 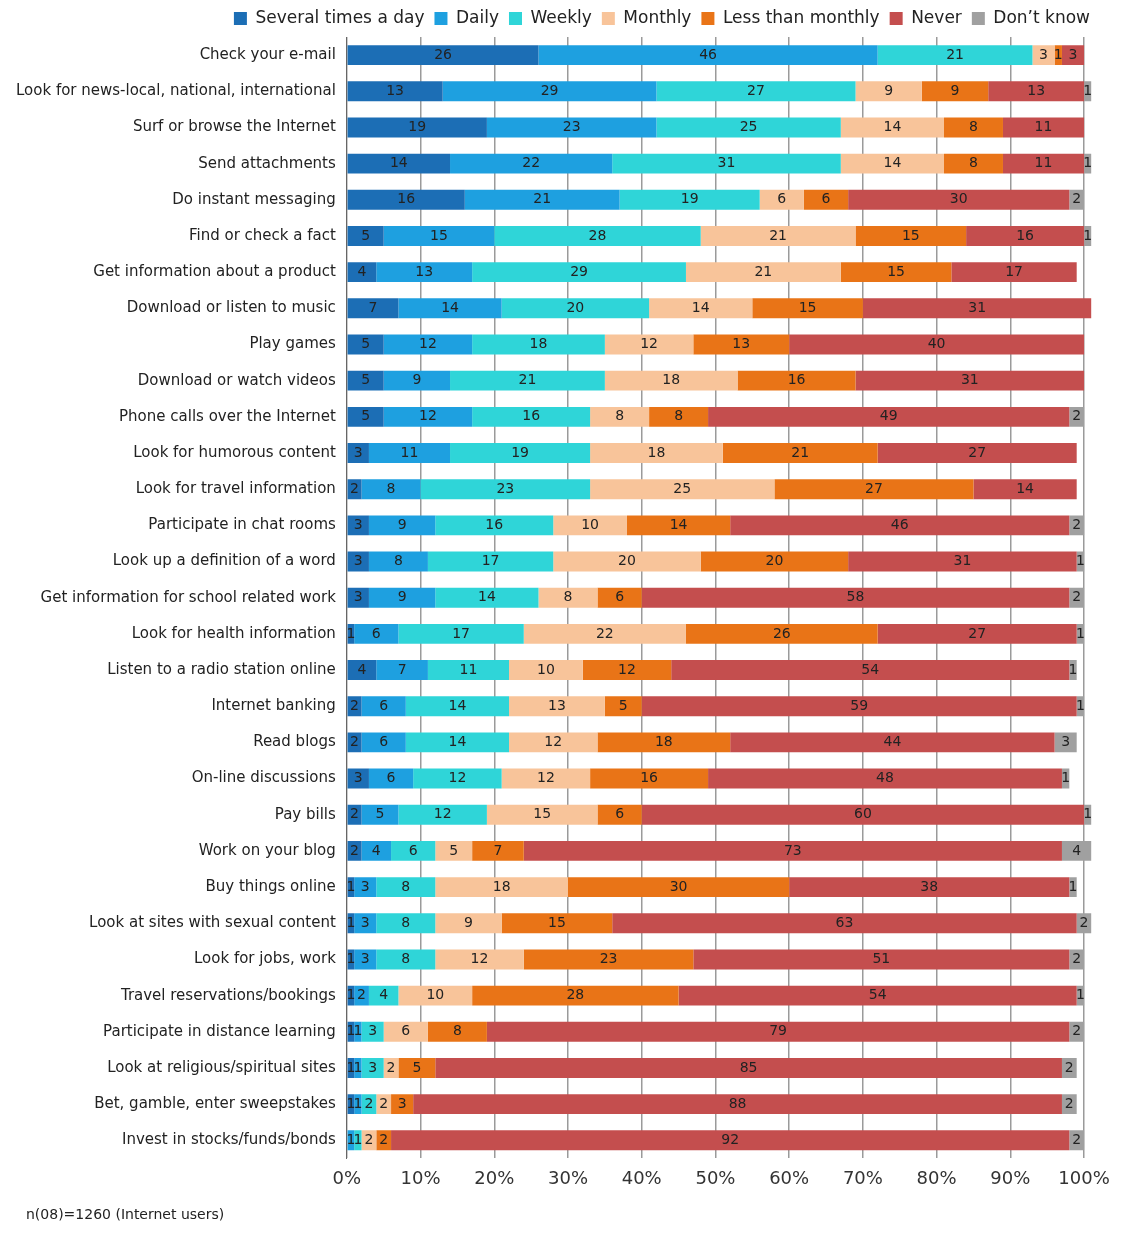 I want to click on y-tick-label: Work on your blog, so click(x=267, y=849).